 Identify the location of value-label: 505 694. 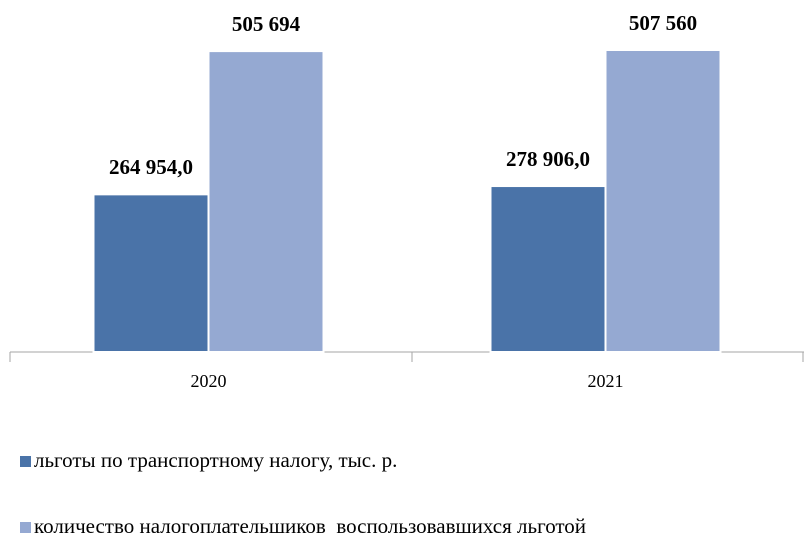
(266, 24).